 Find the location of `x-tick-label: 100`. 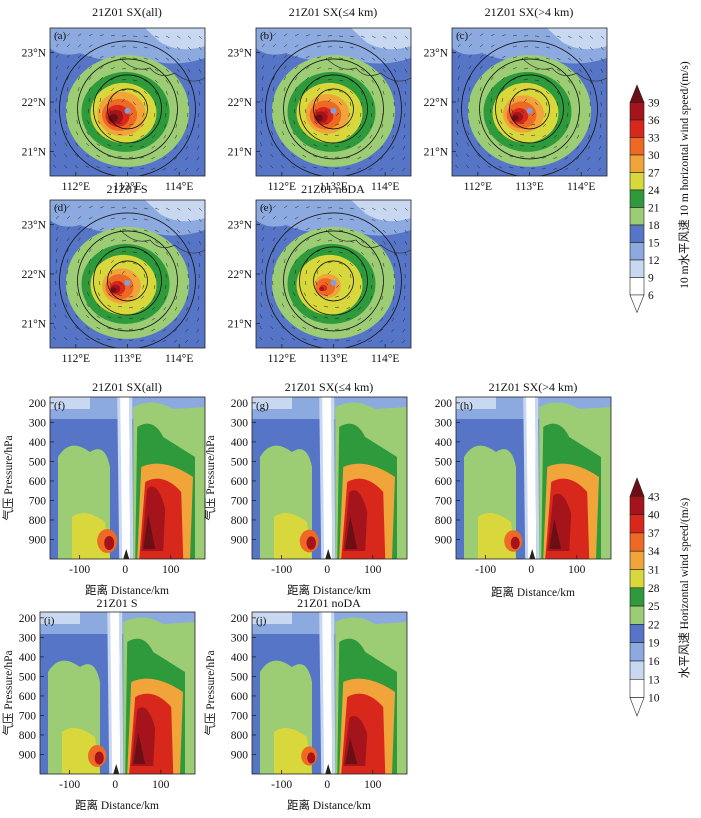

x-tick-label: 100 is located at coordinates (161, 785).